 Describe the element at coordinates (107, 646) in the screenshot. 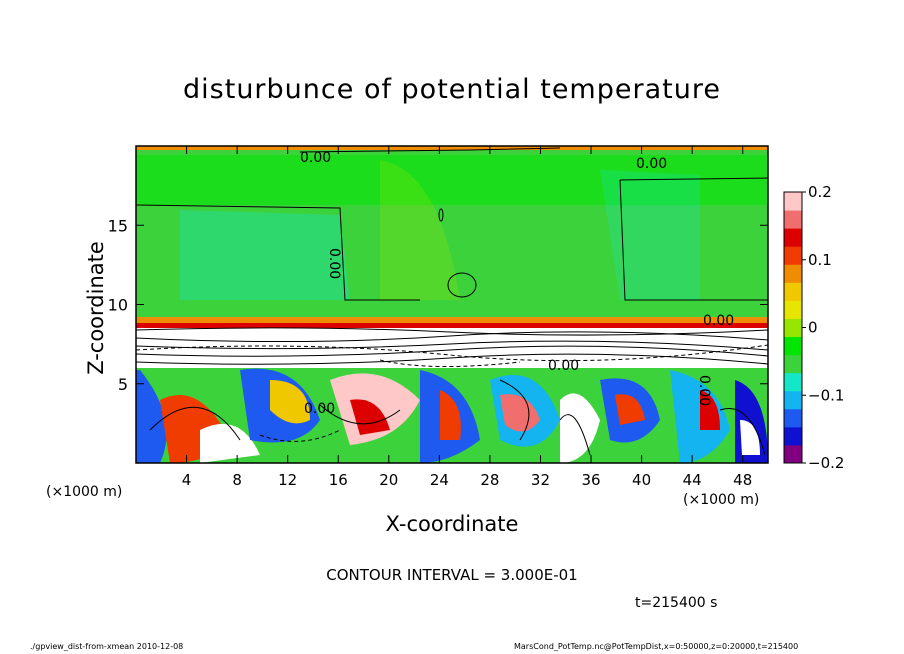

I see `footer-left: ./gpview_dist-from-xmean 2010-12-08` at that location.